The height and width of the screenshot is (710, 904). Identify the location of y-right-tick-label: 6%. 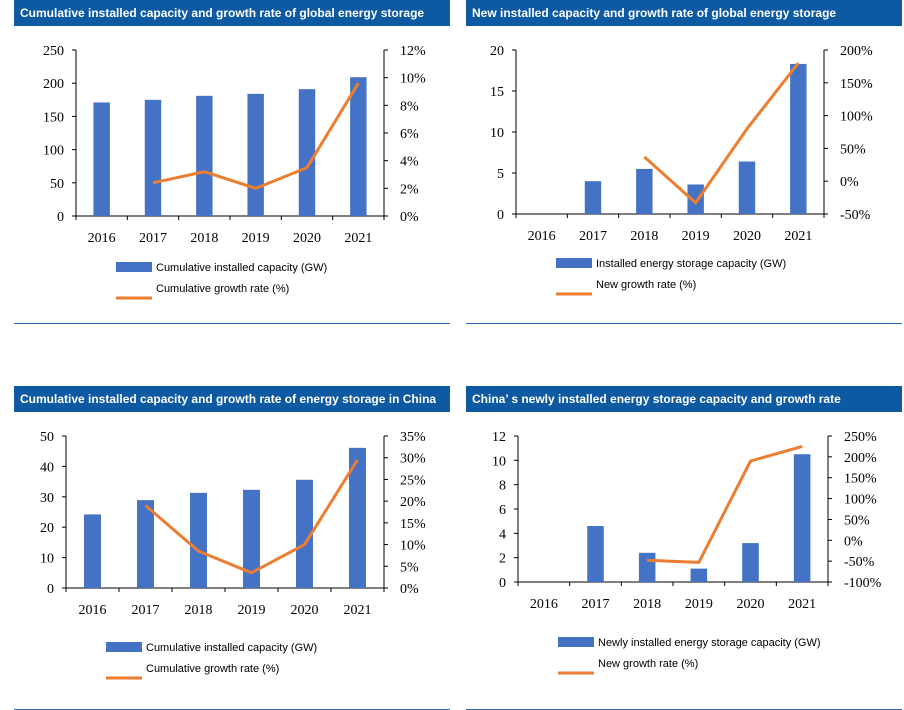
(409, 134).